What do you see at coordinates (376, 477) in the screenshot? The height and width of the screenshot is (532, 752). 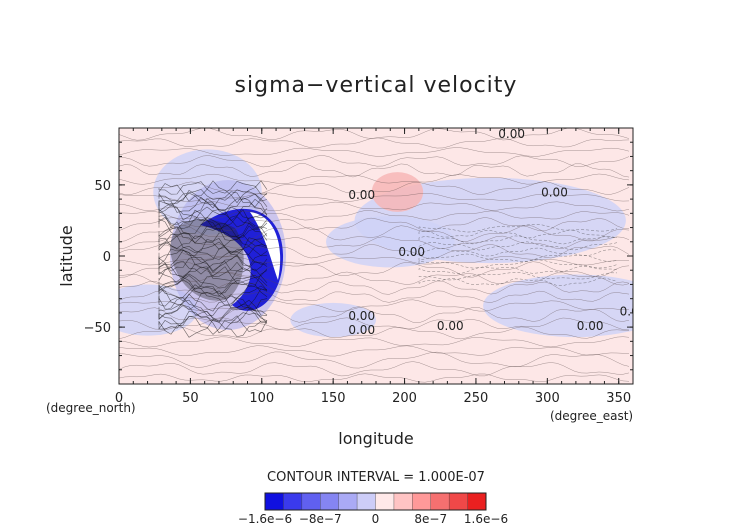 I see `contour-interval-text: CONTOUR INTERVAL = 1.000E-07` at bounding box center [376, 477].